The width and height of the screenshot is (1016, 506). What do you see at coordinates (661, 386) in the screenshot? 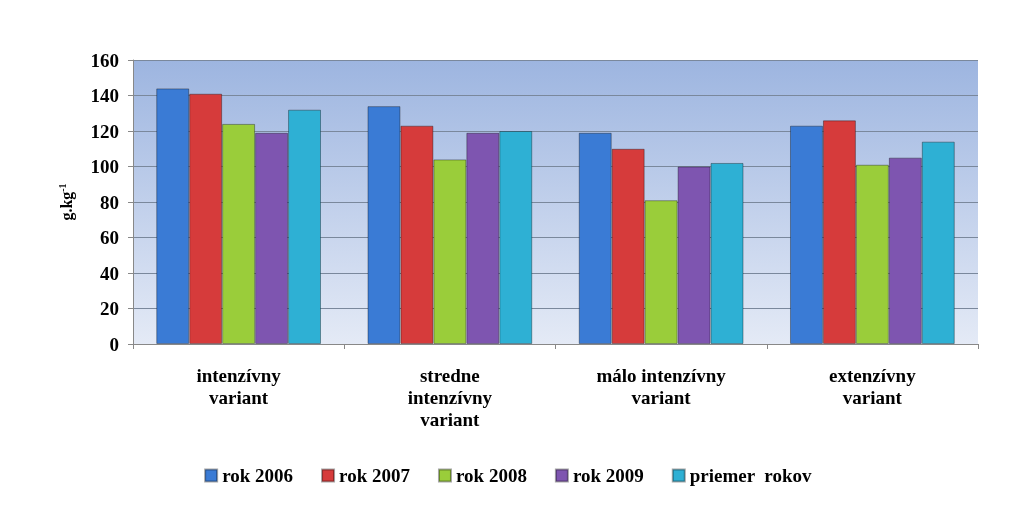
I see `x-tick-label: málo intenzívny variant` at bounding box center [661, 386].